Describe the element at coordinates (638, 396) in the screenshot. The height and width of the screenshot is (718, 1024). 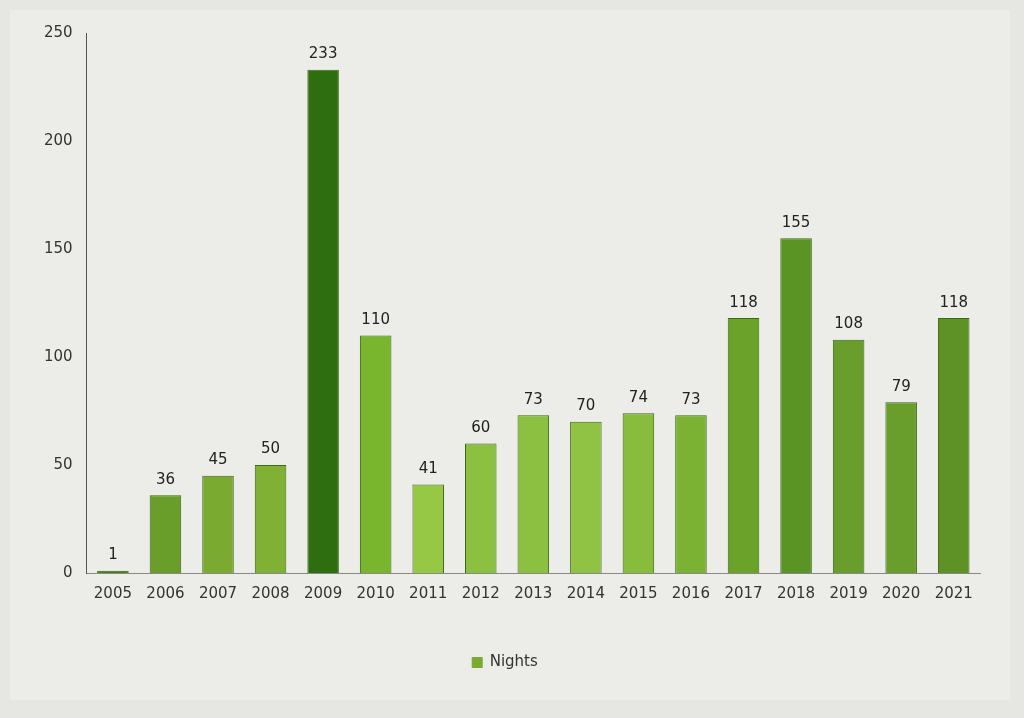
I see `data-label: 74` at that location.